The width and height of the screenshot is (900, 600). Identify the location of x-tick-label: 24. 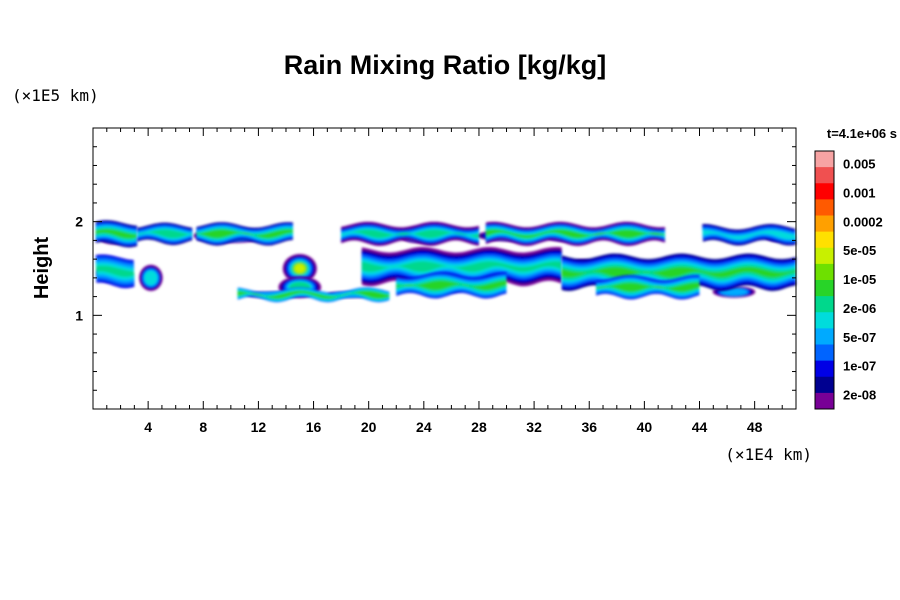
(424, 427).